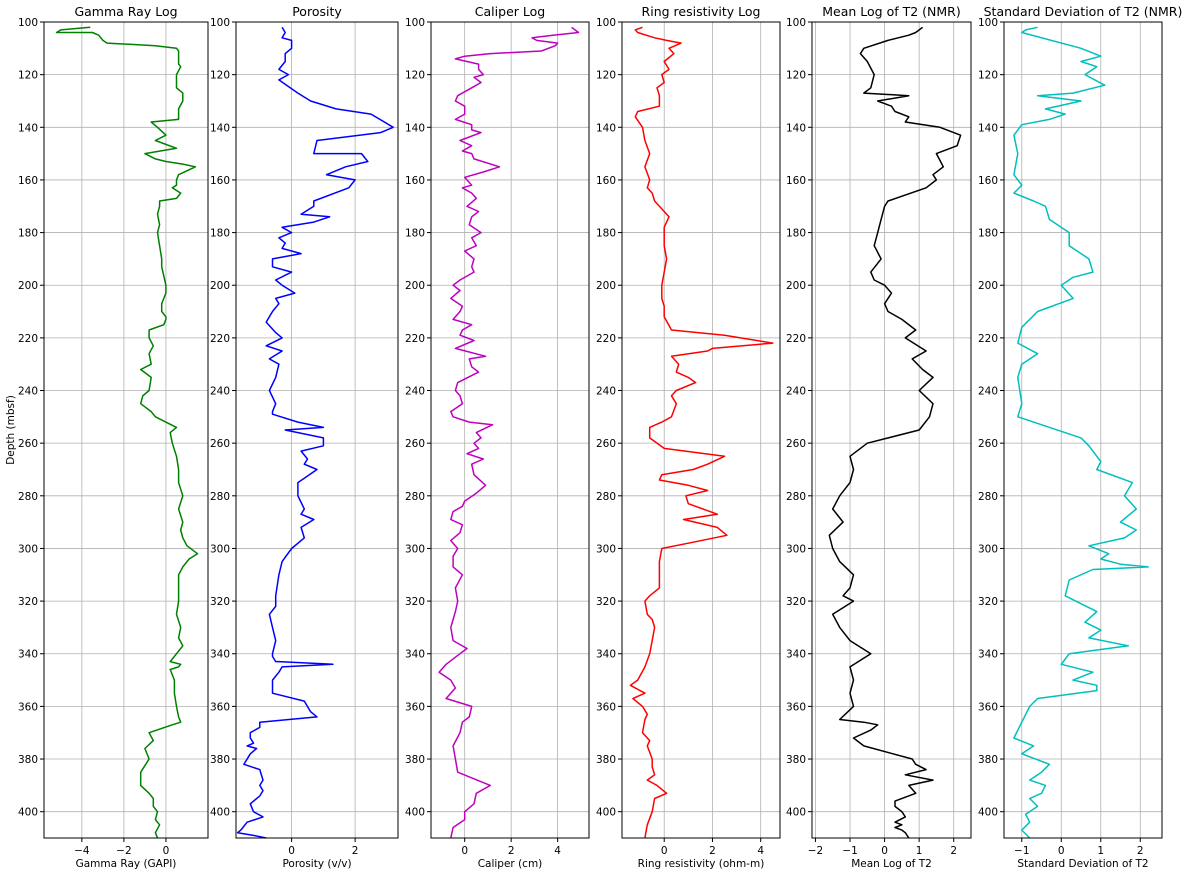 This screenshot has width=1186, height=876. Describe the element at coordinates (316, 864) in the screenshot. I see `x-axis-label: Porosity (v/v)` at that location.